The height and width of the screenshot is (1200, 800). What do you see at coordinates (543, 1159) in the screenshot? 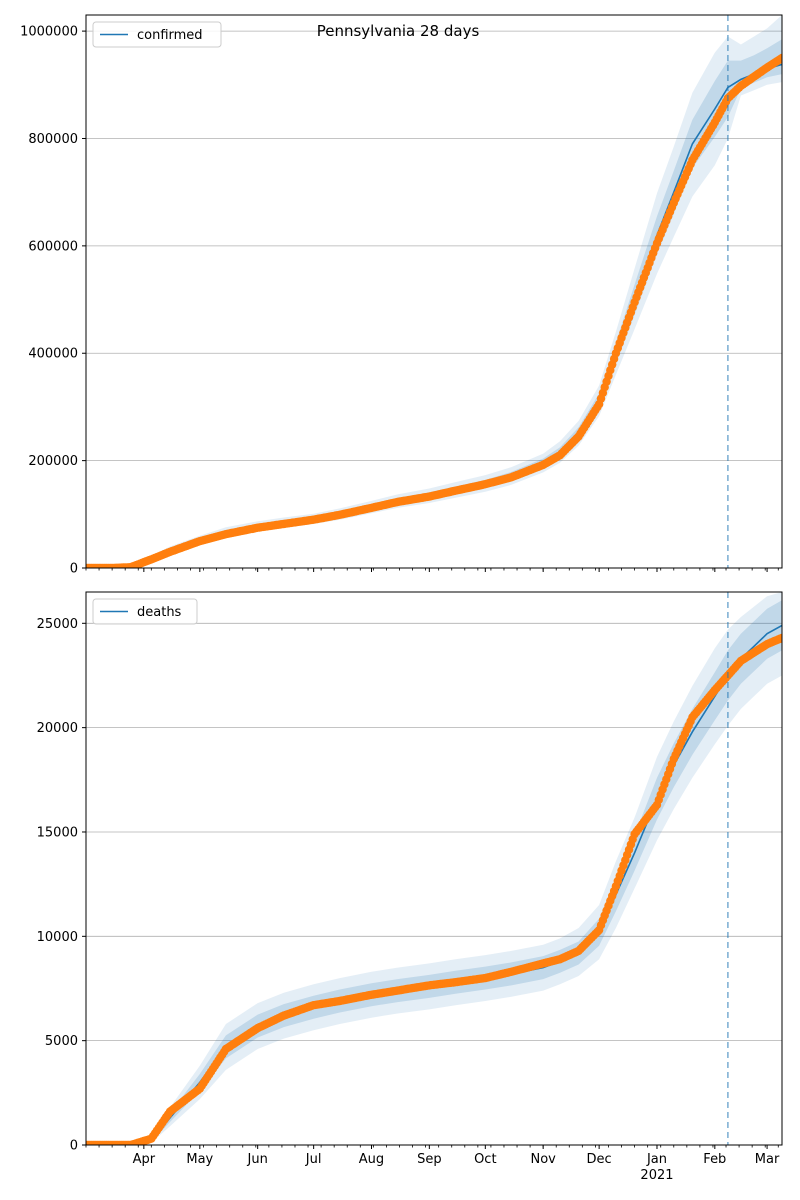
I see `x-tick-label: Nov` at bounding box center [543, 1159].